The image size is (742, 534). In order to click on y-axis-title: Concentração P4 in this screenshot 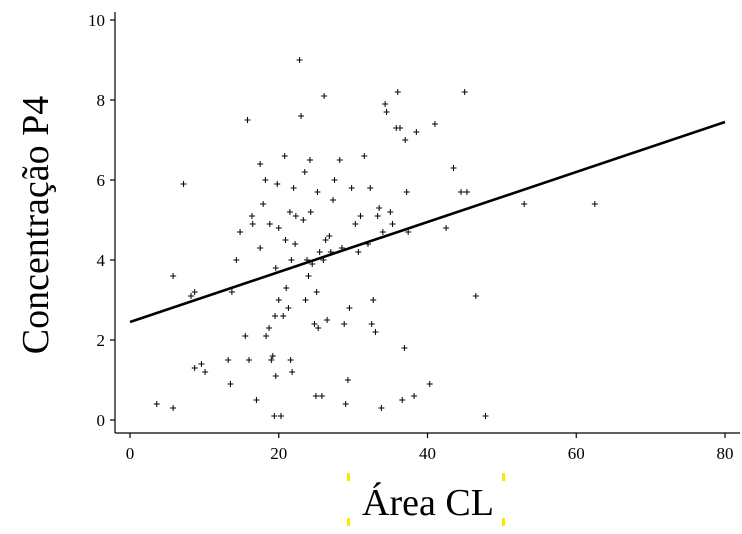, I will do `click(36, 225)`.